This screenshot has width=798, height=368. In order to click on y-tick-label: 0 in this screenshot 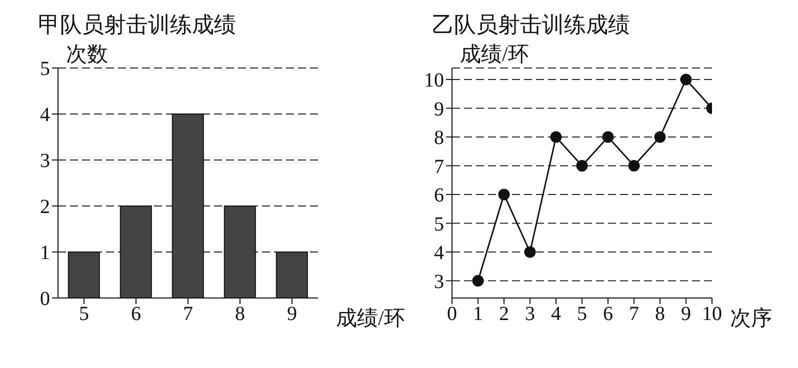, I will do `click(45, 299)`.